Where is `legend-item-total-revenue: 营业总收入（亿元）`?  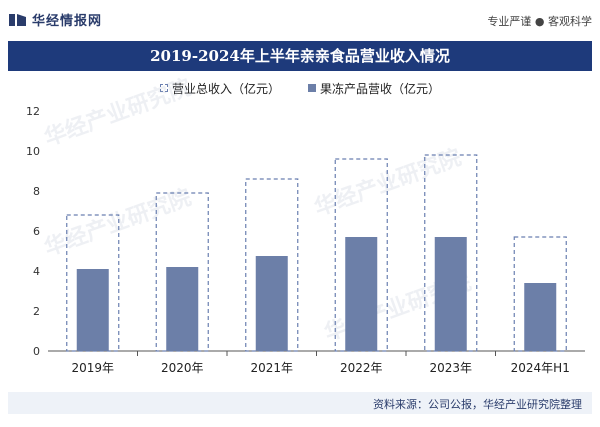 legend-item-total-revenue: 营业总收入（亿元） is located at coordinates (219, 88).